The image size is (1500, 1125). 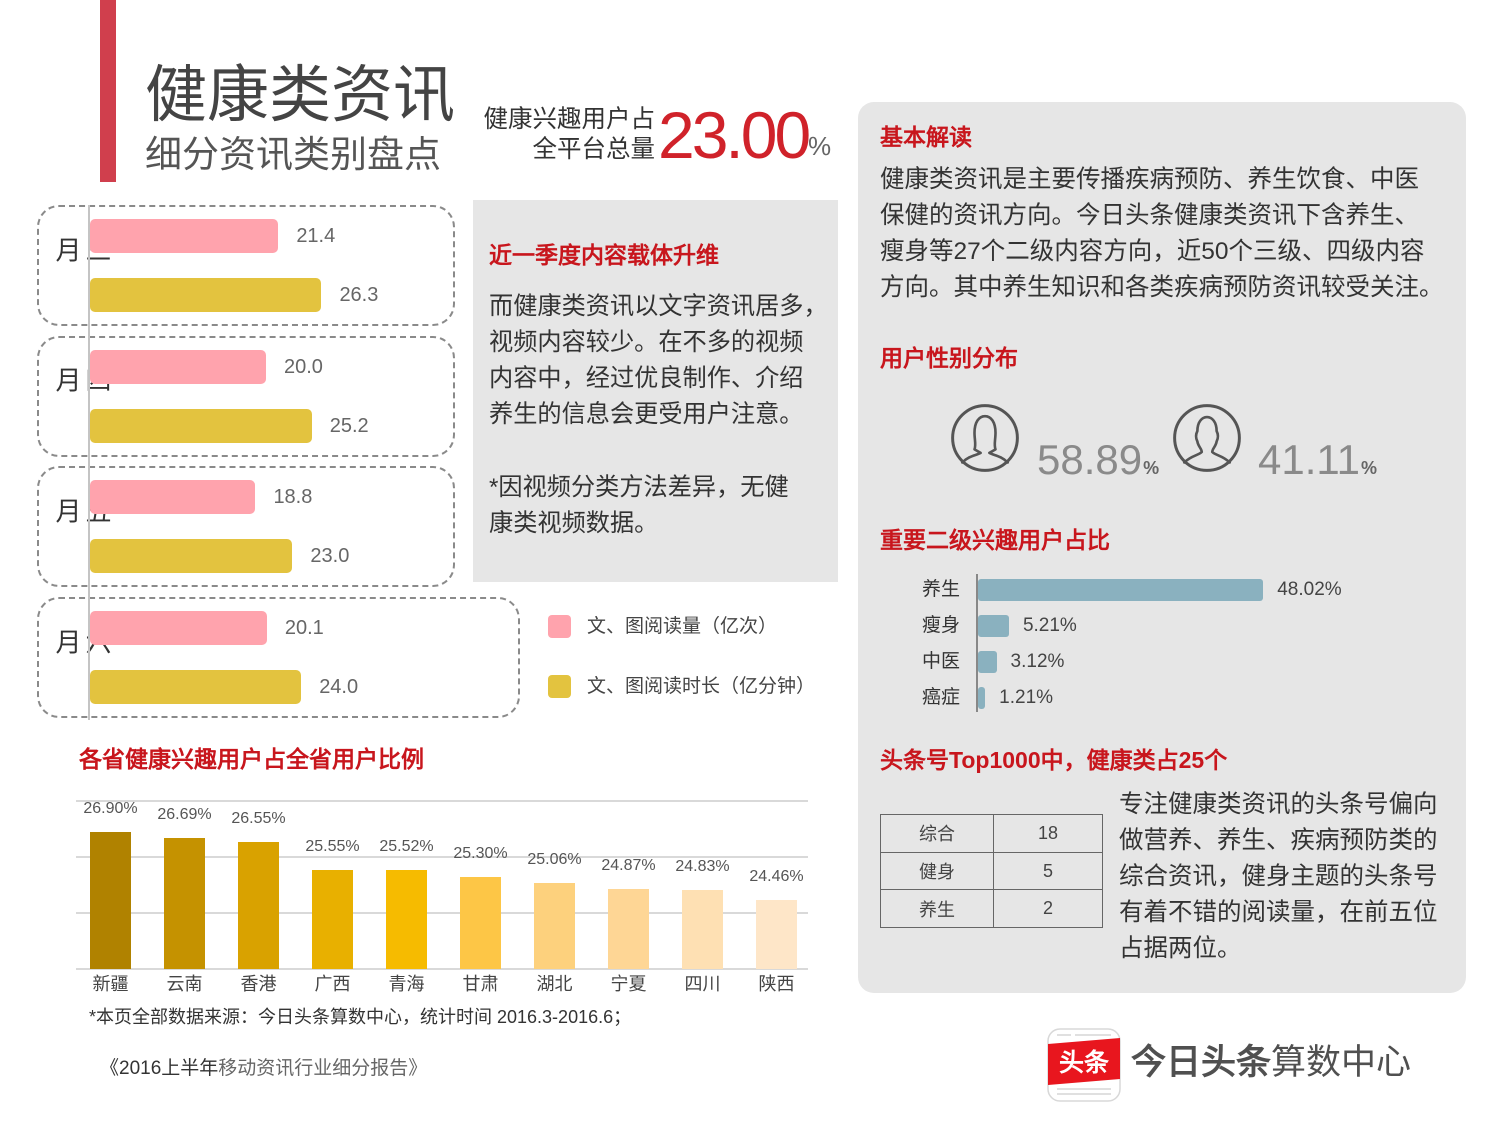 What do you see at coordinates (293, 497) in the screenshot?
I see `reads-value-label: 18.8` at bounding box center [293, 497].